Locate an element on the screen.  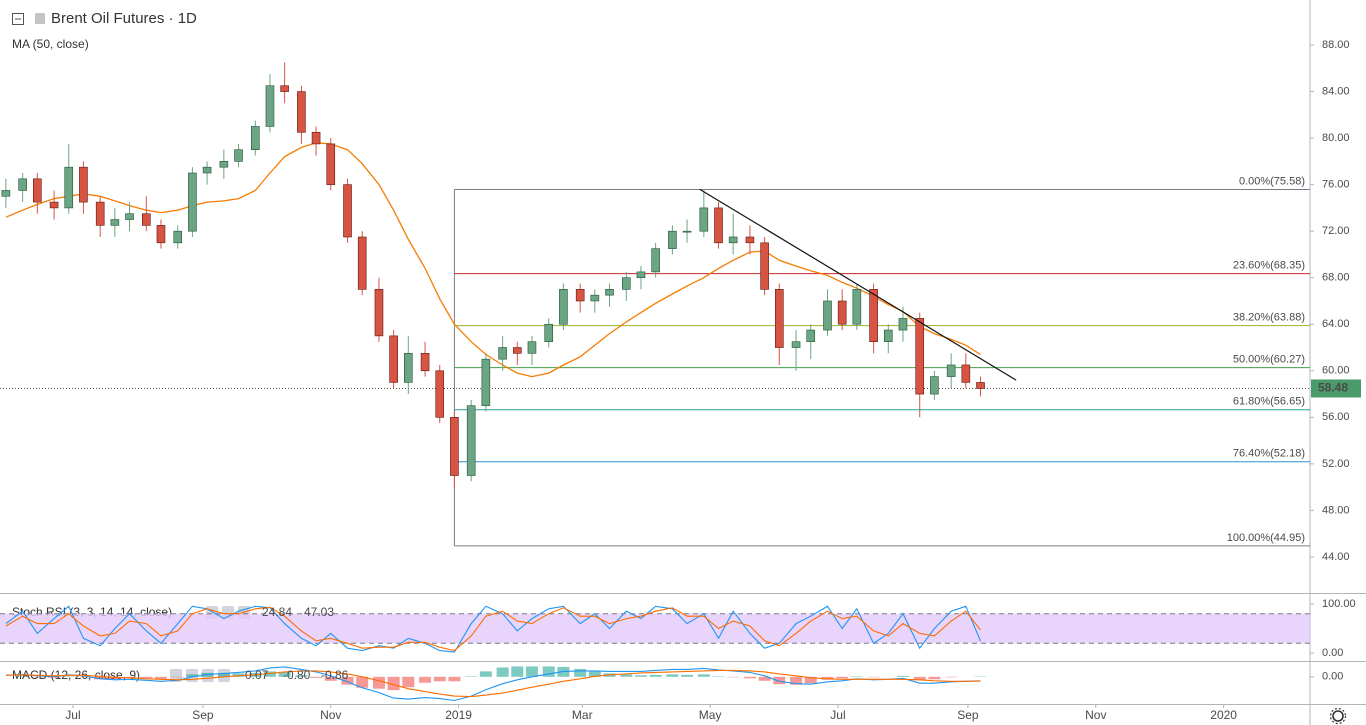
fib-label: 76.40%(52.18) is located at coordinates (1269, 454).